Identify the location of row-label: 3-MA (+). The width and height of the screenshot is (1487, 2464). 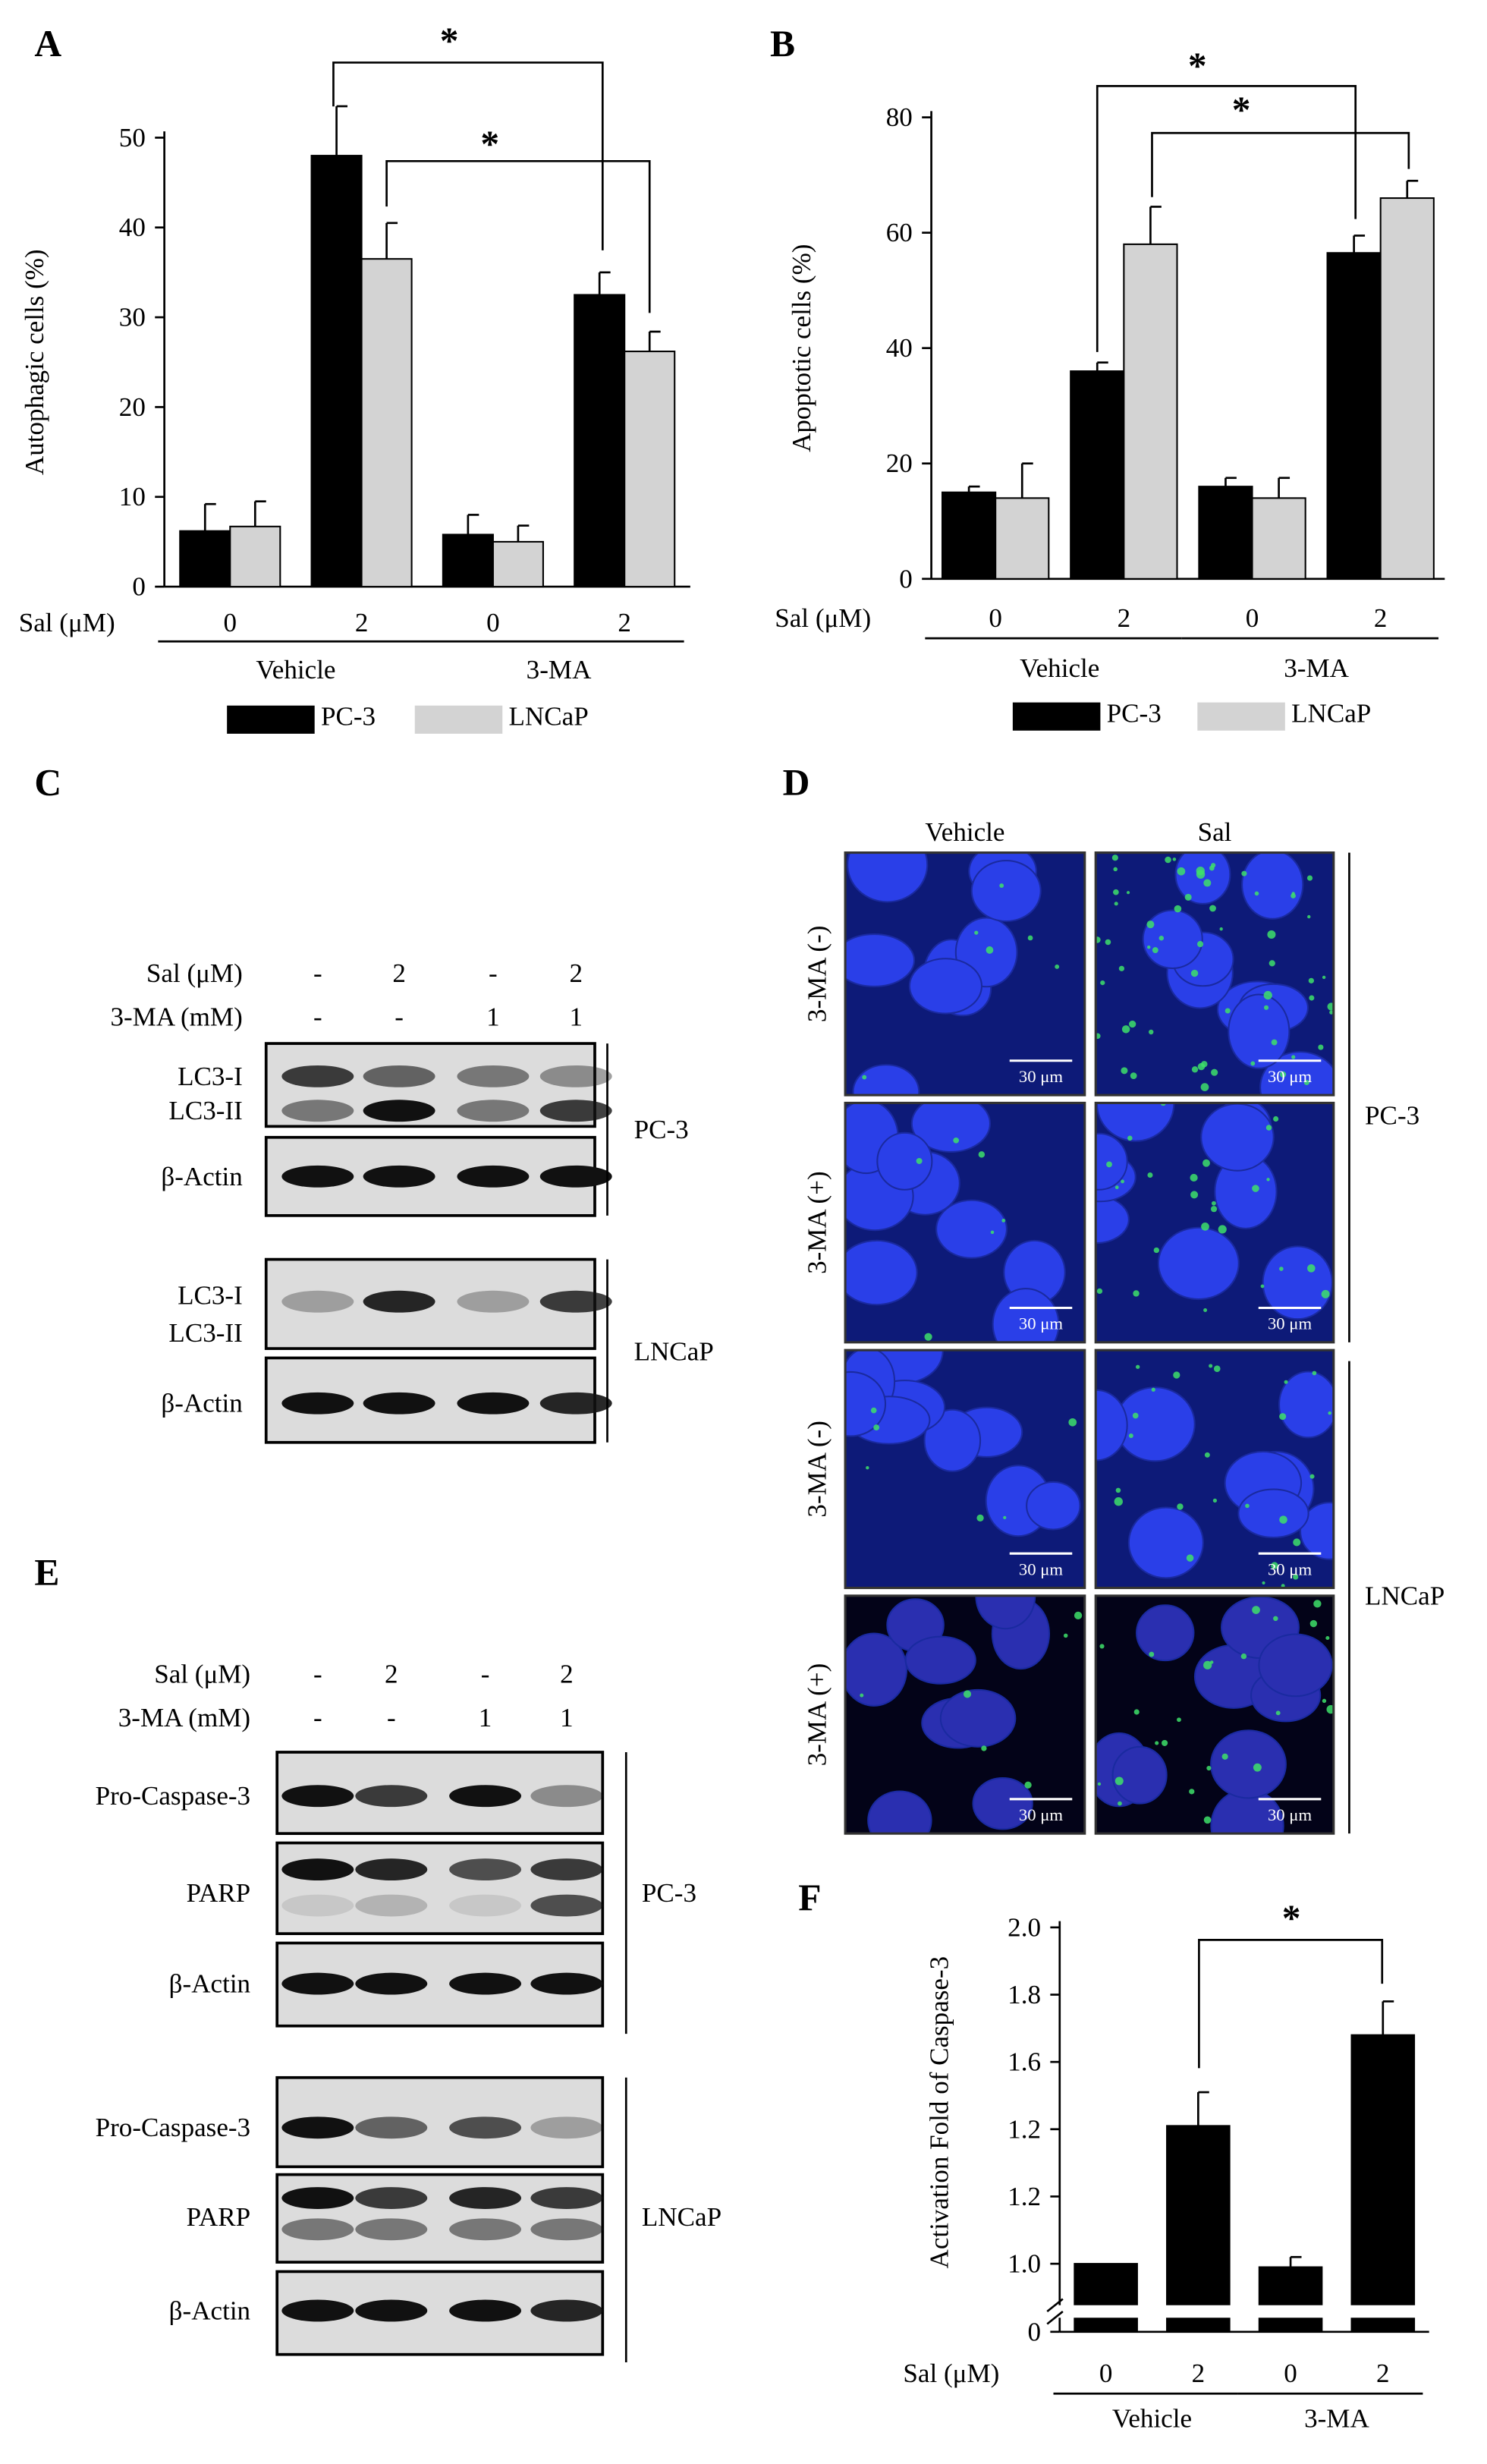
(817, 1223).